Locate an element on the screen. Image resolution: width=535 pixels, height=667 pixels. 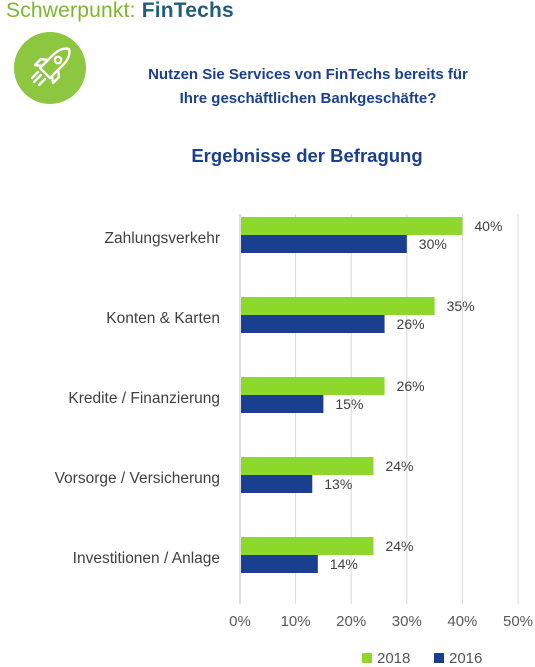
data-label-2016: 14% is located at coordinates (344, 564).